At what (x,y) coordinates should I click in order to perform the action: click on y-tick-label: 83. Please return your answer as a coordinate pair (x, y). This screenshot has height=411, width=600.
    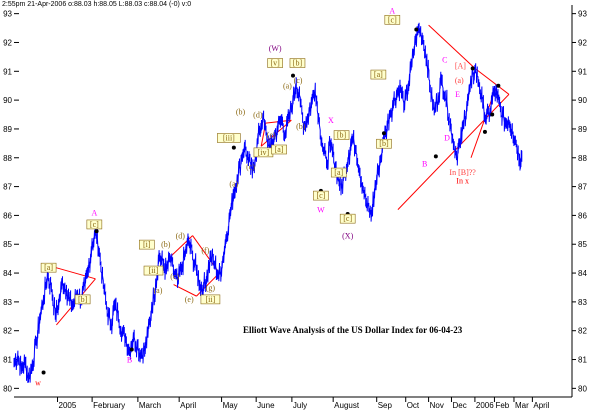
    Looking at the image, I should click on (582, 302).